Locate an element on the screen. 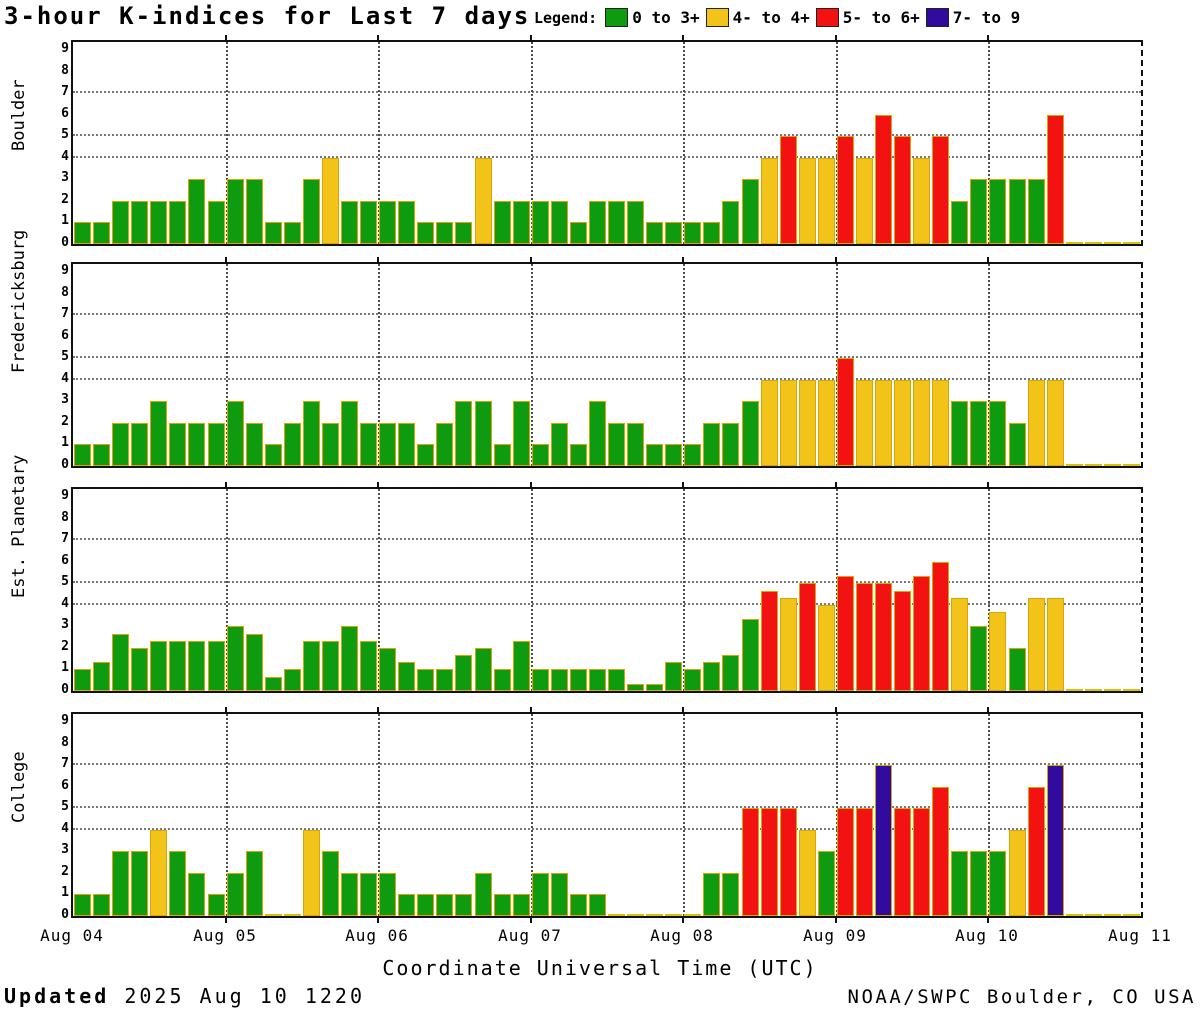 The height and width of the screenshot is (1020, 1200). legend-item-green: 0 to 3+ is located at coordinates (652, 17).